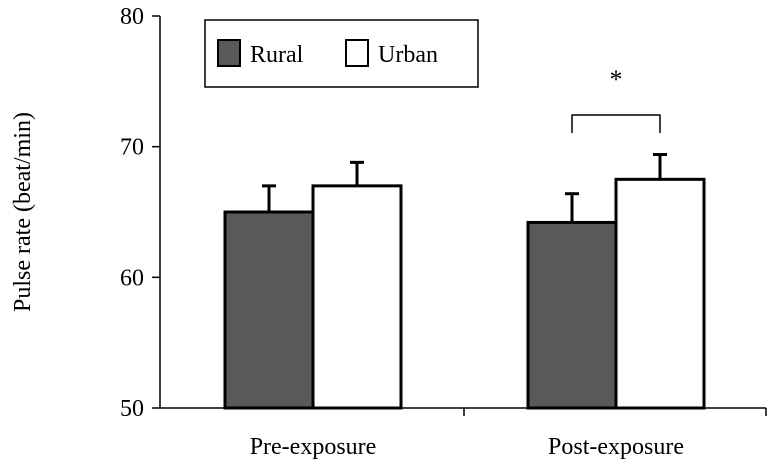  Describe the element at coordinates (357, 53) in the screenshot. I see `legend-swatch-urban` at that location.